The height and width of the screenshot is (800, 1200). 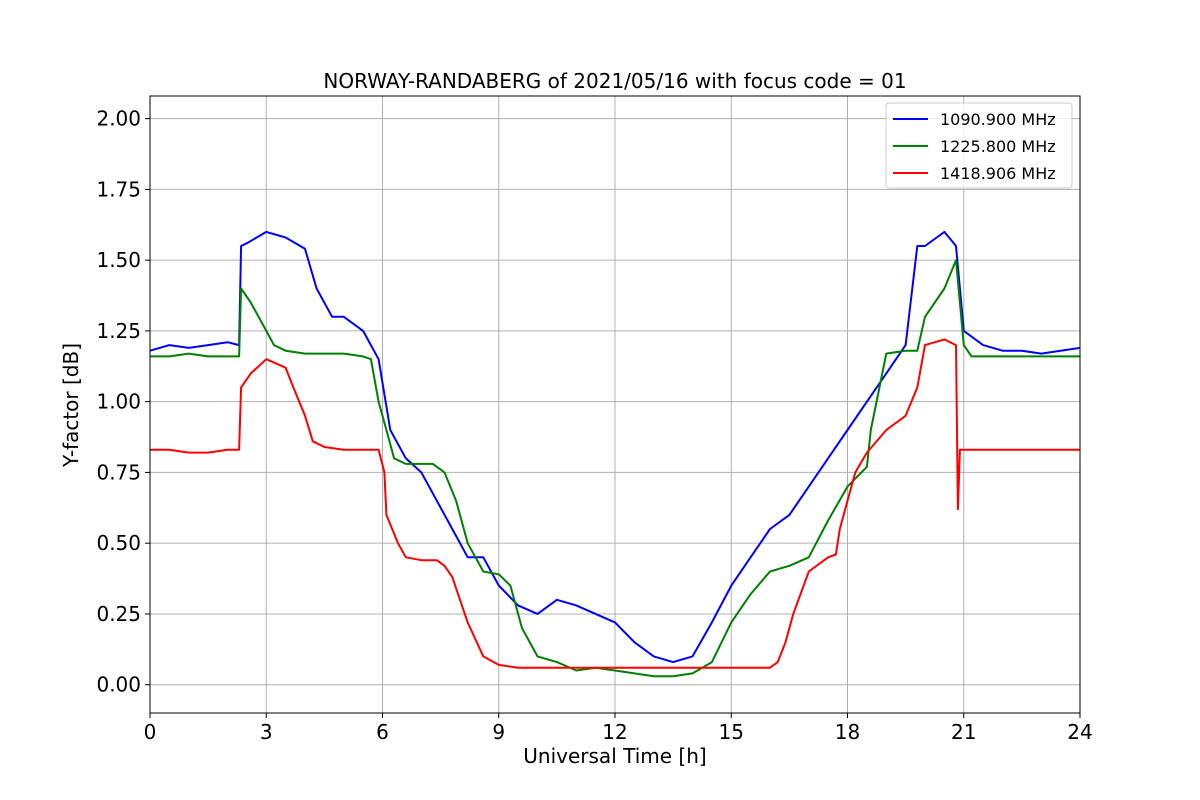 What do you see at coordinates (118, 685) in the screenshot?
I see `y-tick-label: 0.00` at bounding box center [118, 685].